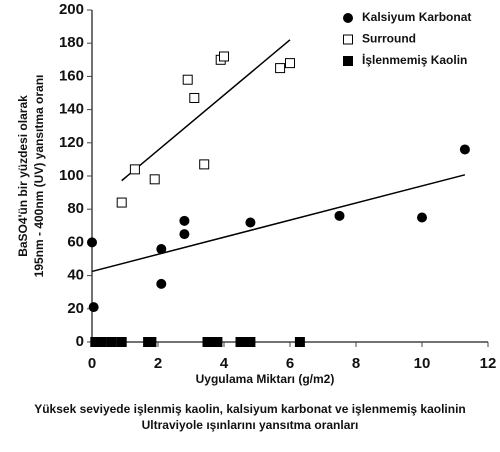 The height and width of the screenshot is (452, 500). I want to click on x-tick-label: 6, so click(290, 363).